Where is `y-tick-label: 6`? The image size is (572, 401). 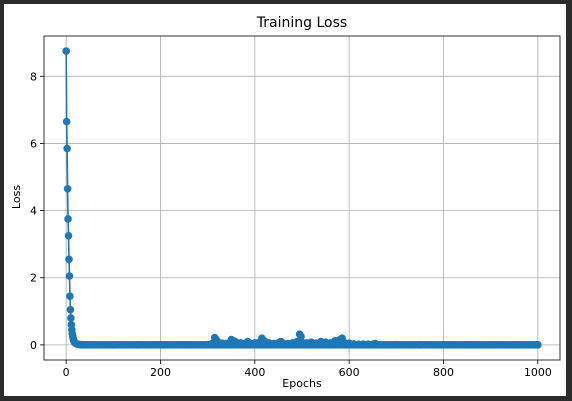
y-tick-label: 6 is located at coordinates (33, 143).